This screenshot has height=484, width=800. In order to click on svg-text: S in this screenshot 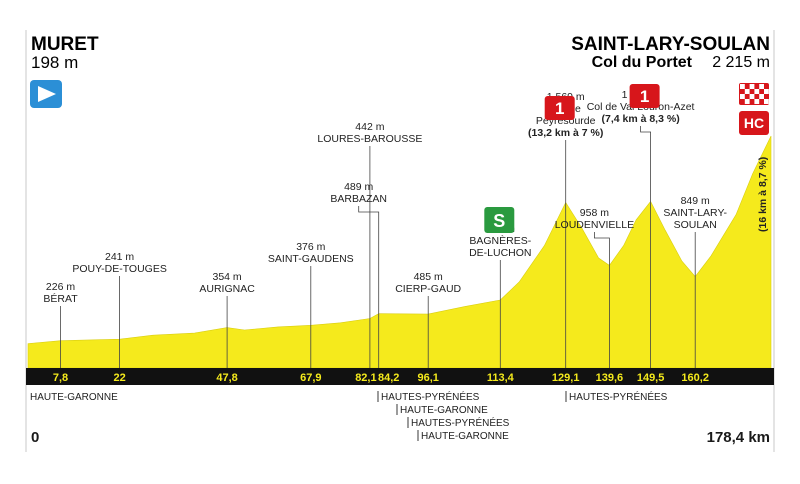, I will do `click(499, 221)`.